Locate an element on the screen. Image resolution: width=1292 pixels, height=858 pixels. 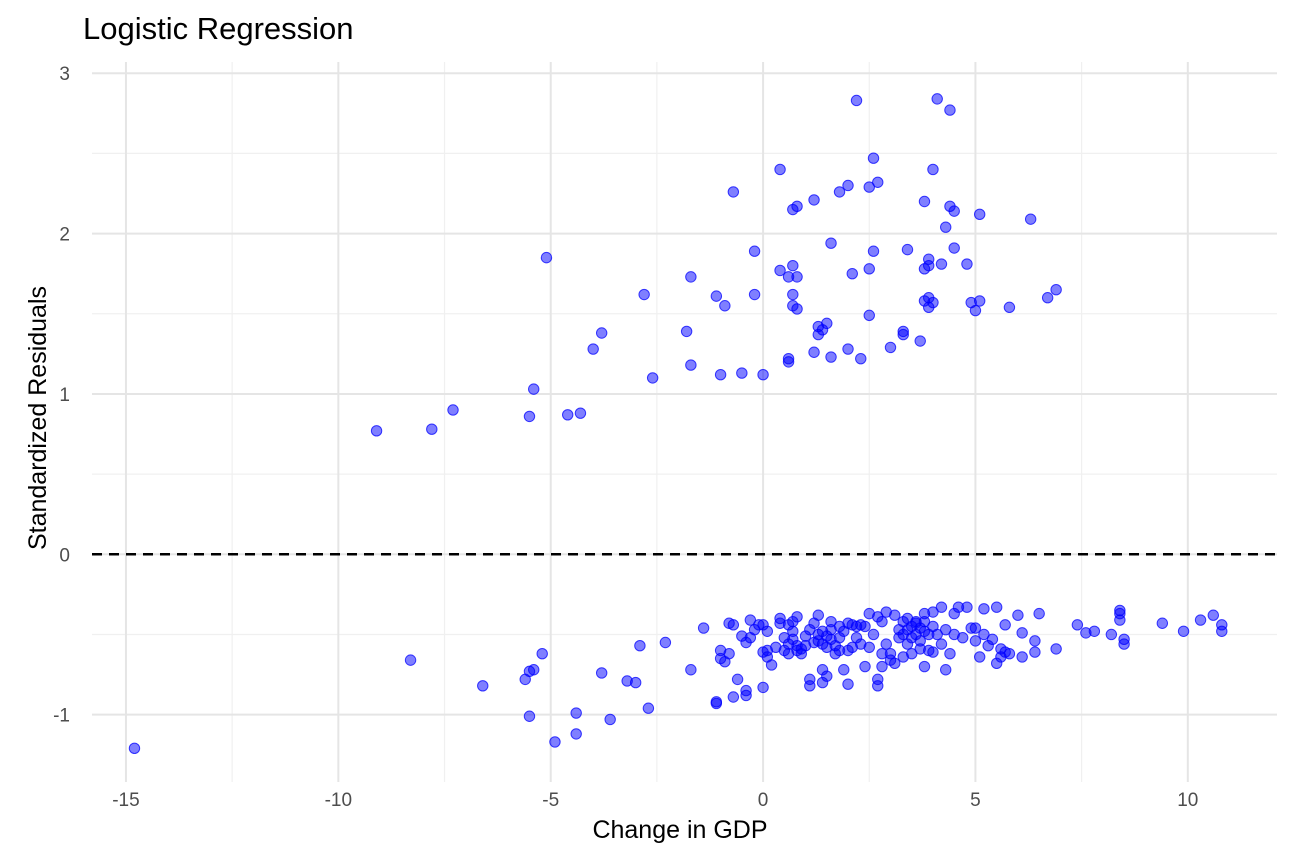
x-tick-labels: -15 -10 -5 0 5 10 is located at coordinates (655, 800).